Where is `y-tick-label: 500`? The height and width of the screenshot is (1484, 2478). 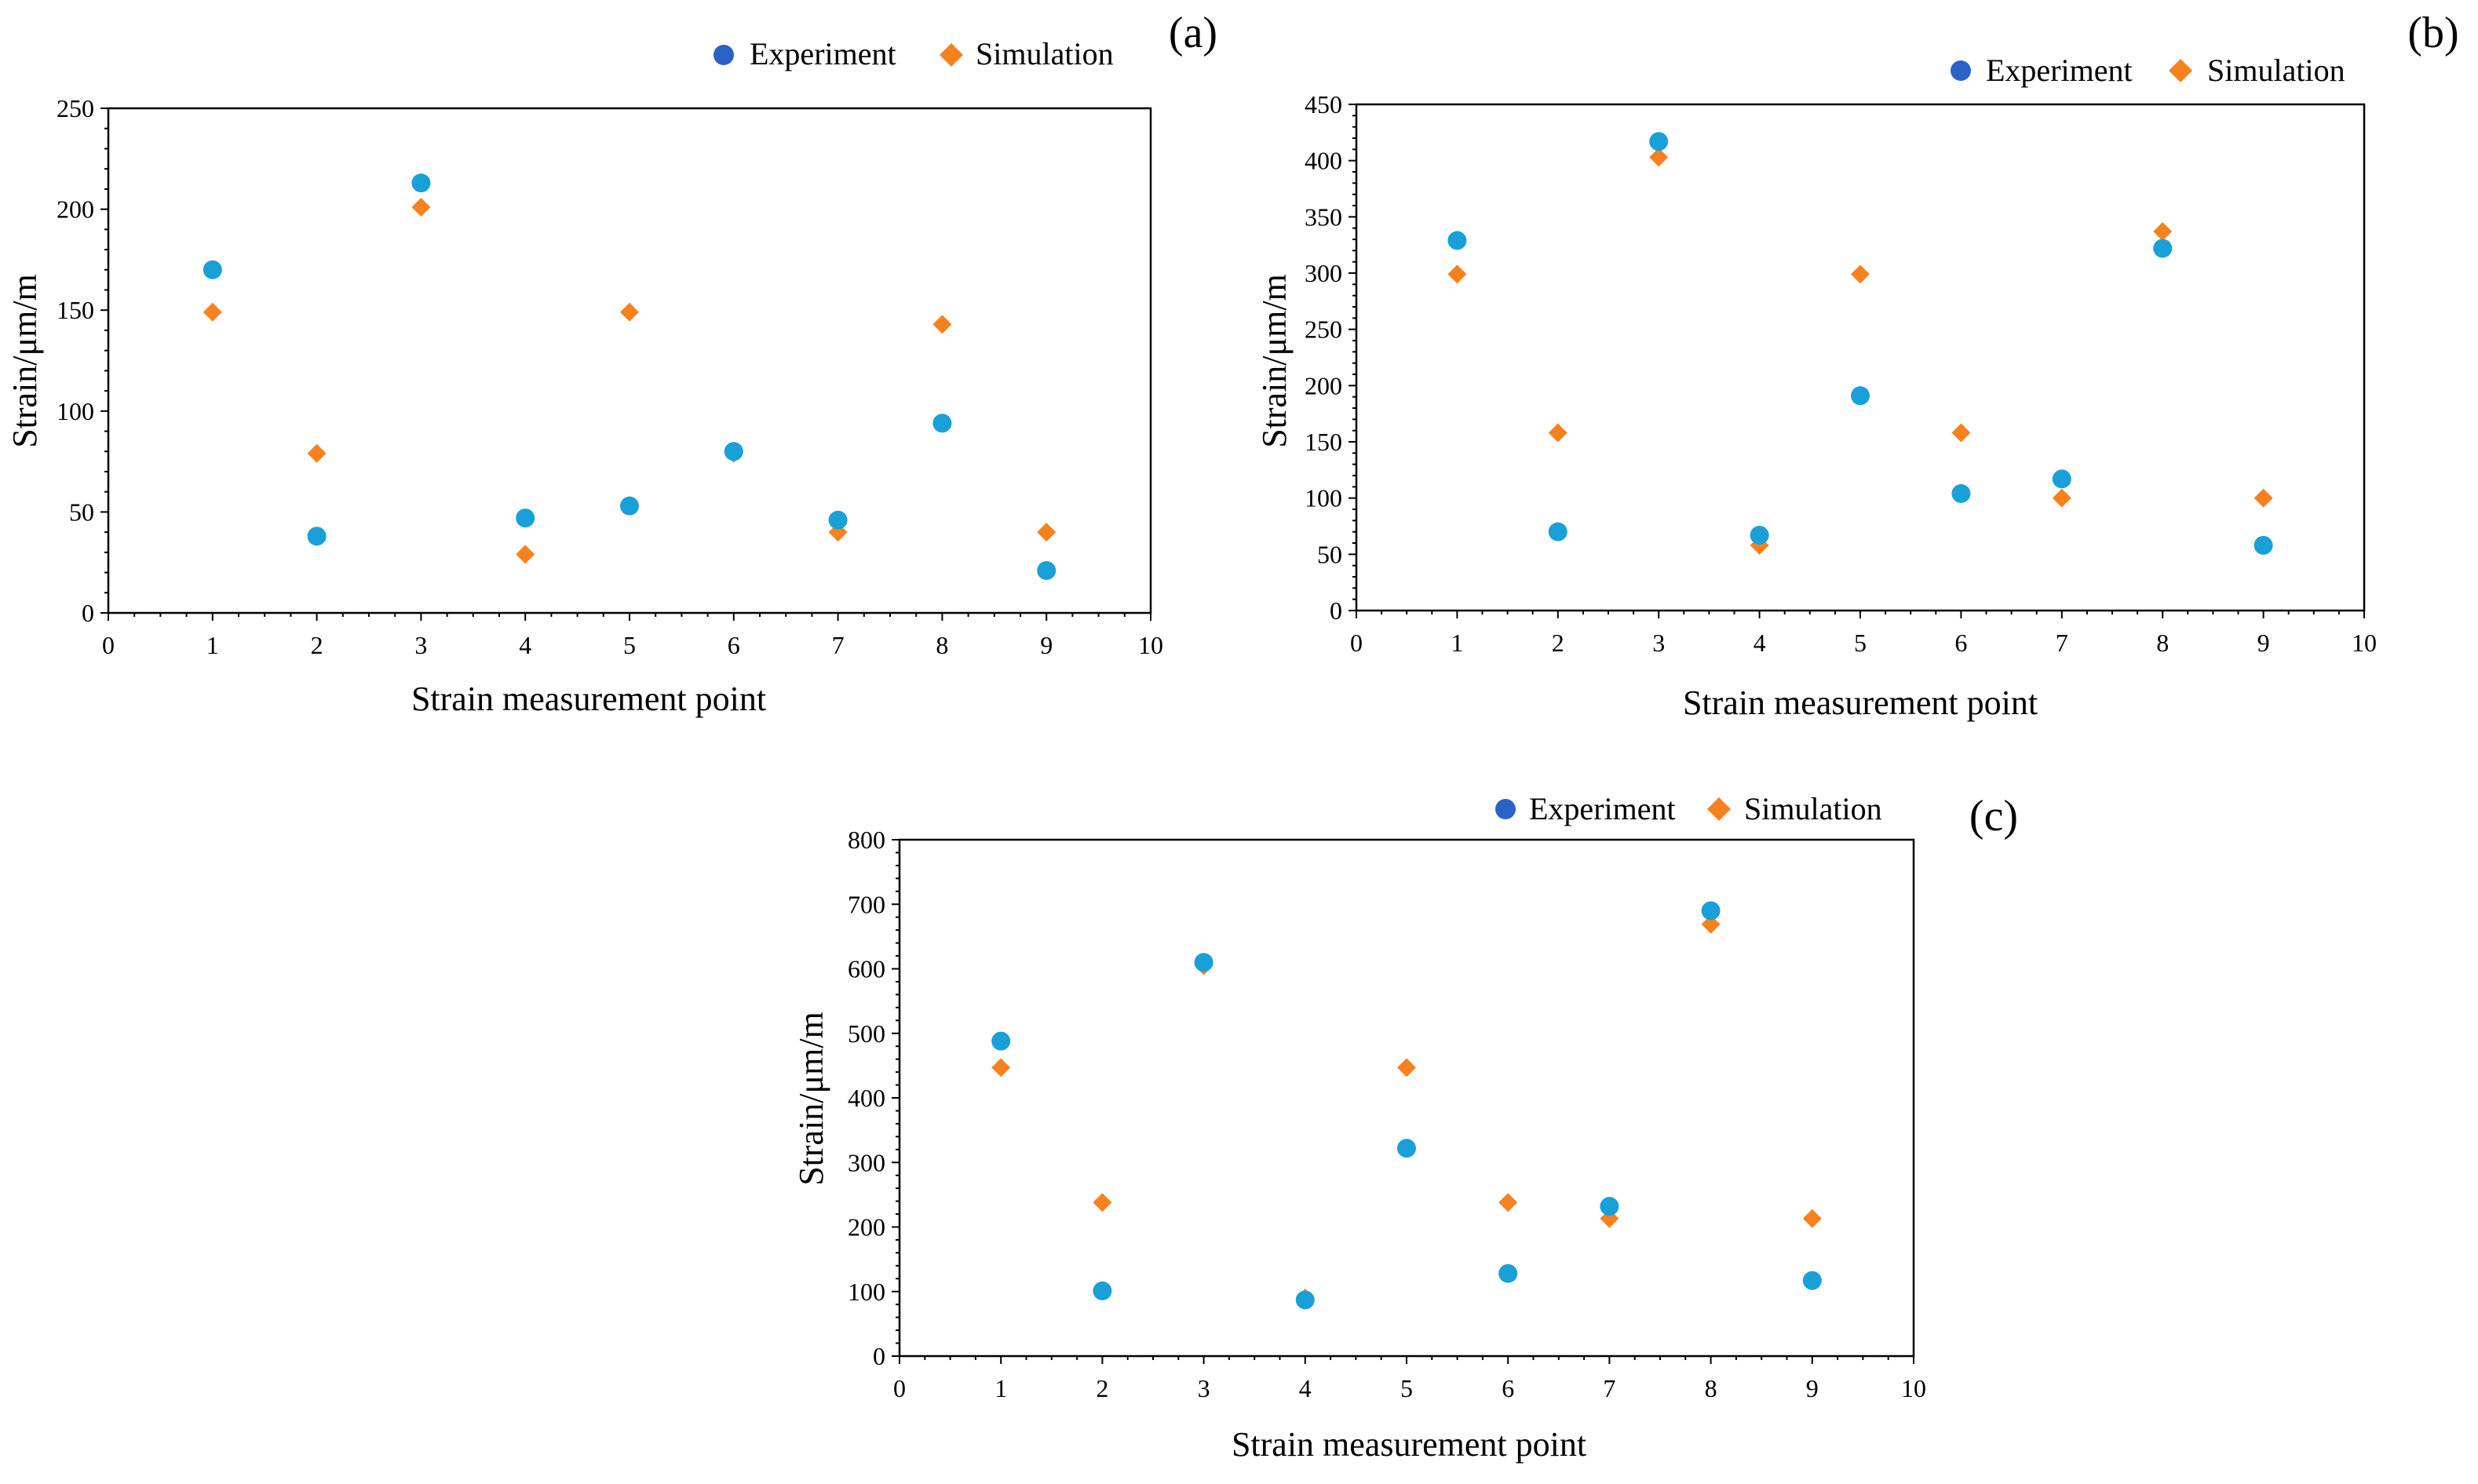
y-tick-label: 500 is located at coordinates (866, 1033).